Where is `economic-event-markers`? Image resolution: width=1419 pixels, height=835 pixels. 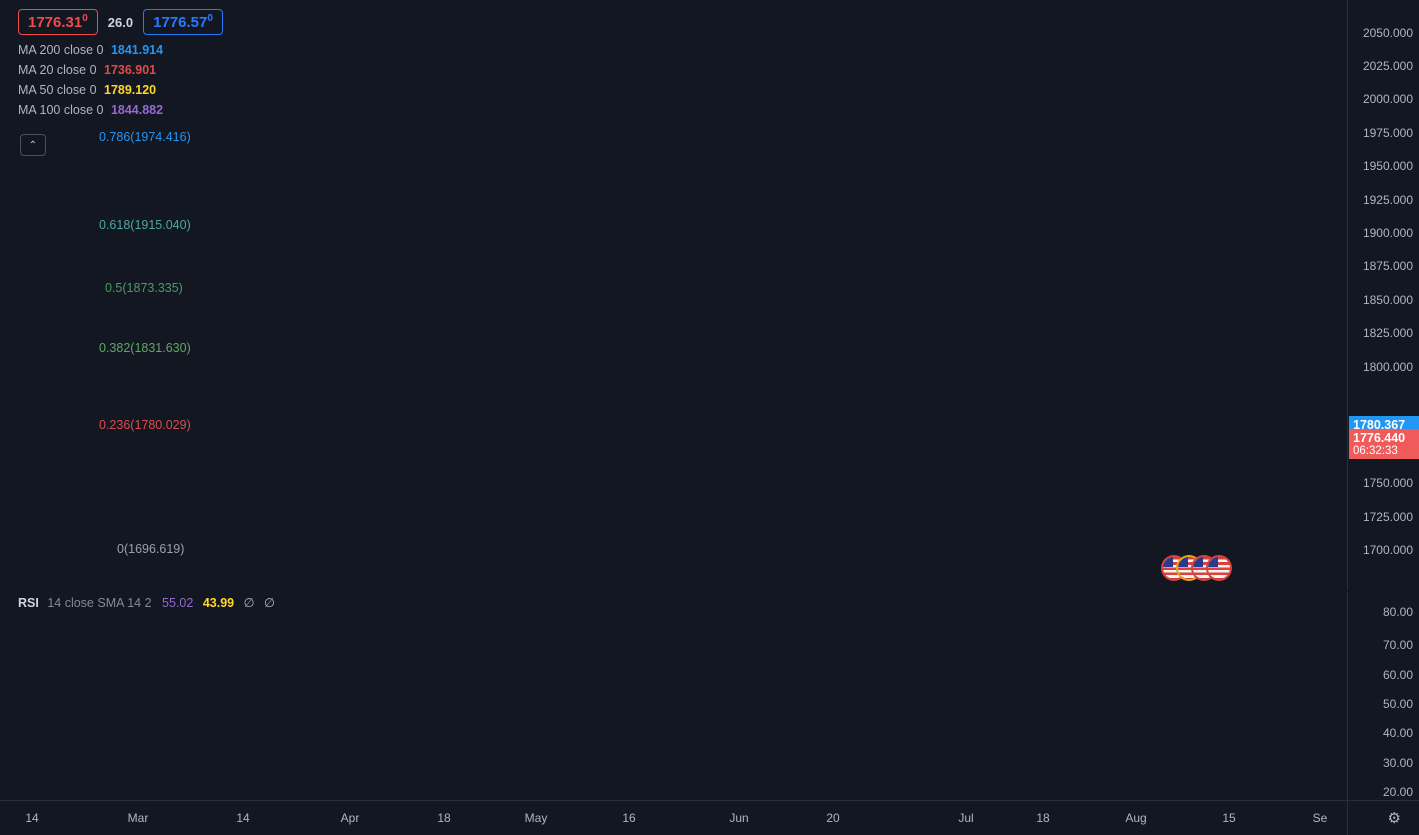
economic-event-markers is located at coordinates (1196, 568).